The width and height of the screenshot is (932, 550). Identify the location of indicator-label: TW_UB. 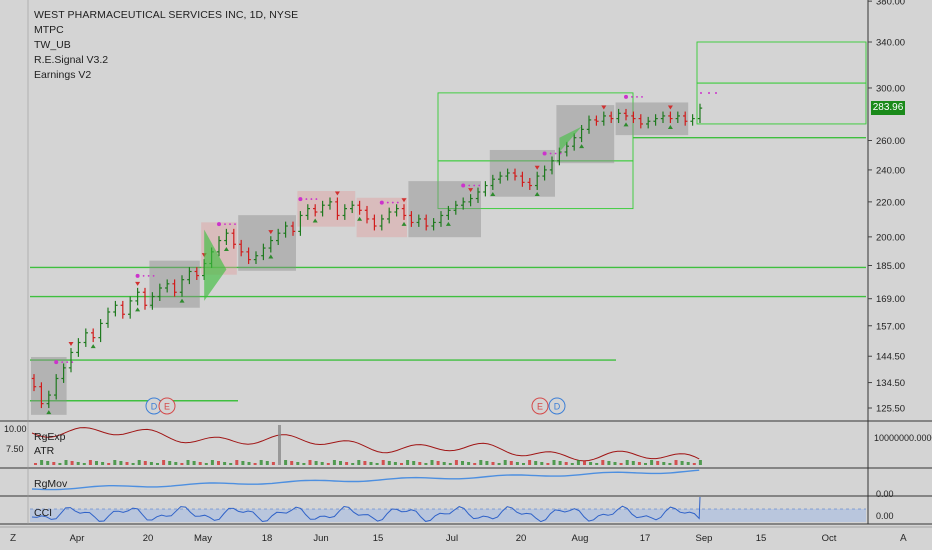
(52, 45).